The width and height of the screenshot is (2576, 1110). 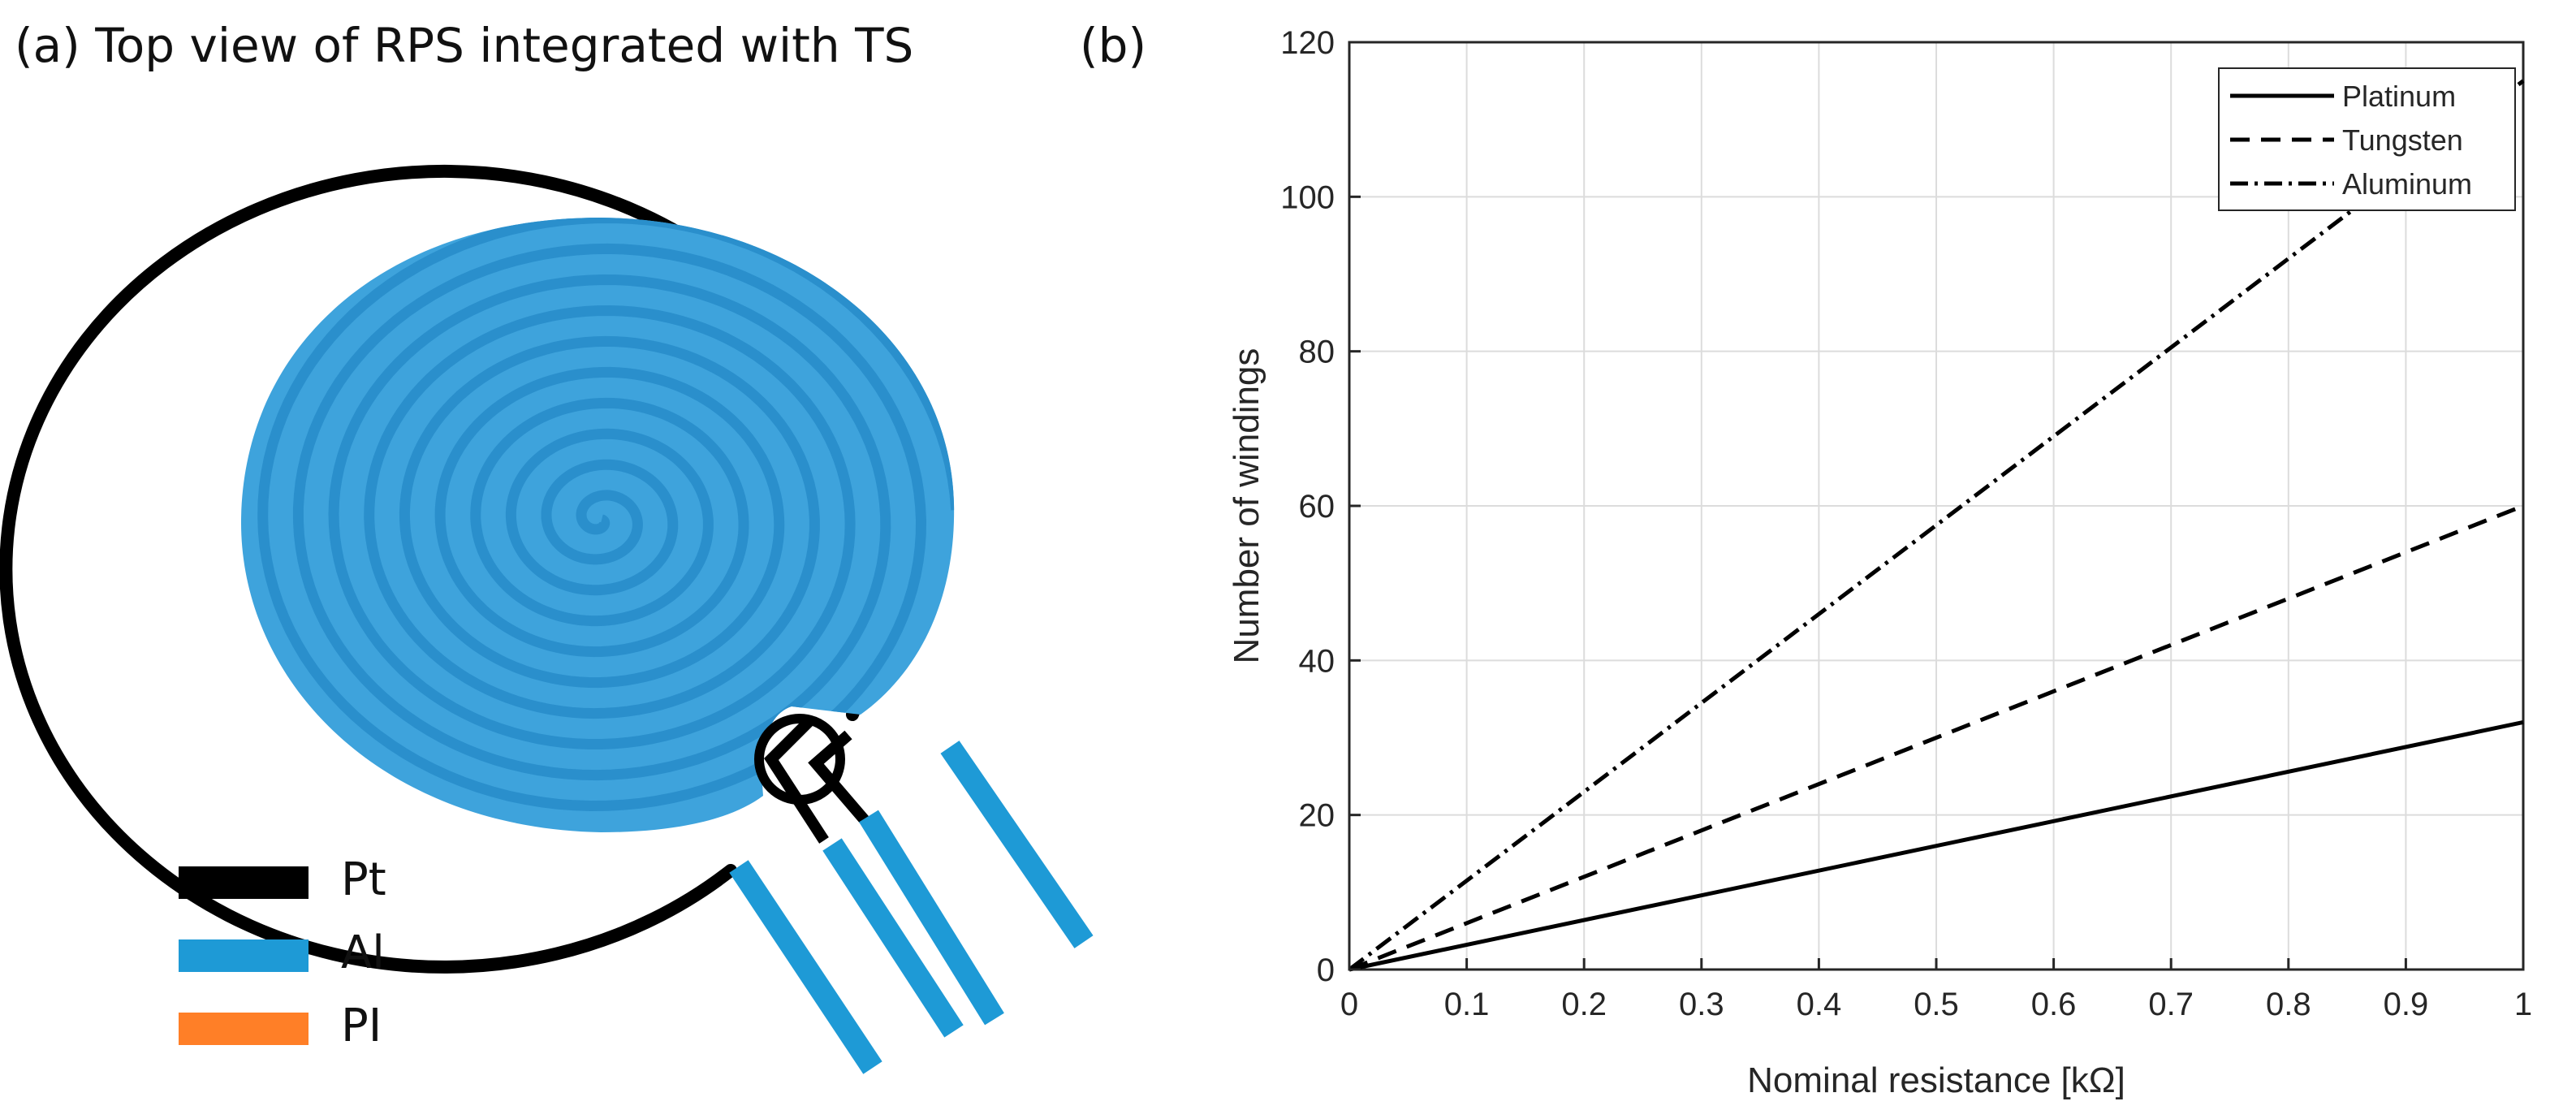 What do you see at coordinates (1349, 1005) in the screenshot?
I see `x-tick-label: 0` at bounding box center [1349, 1005].